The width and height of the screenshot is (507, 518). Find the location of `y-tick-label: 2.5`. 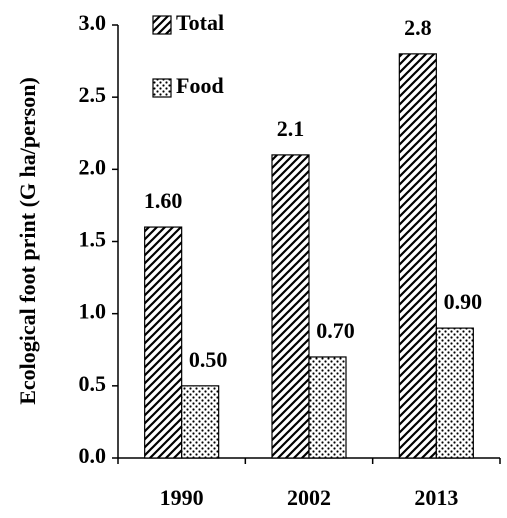

y-tick-label: 2.5 is located at coordinates (93, 94).